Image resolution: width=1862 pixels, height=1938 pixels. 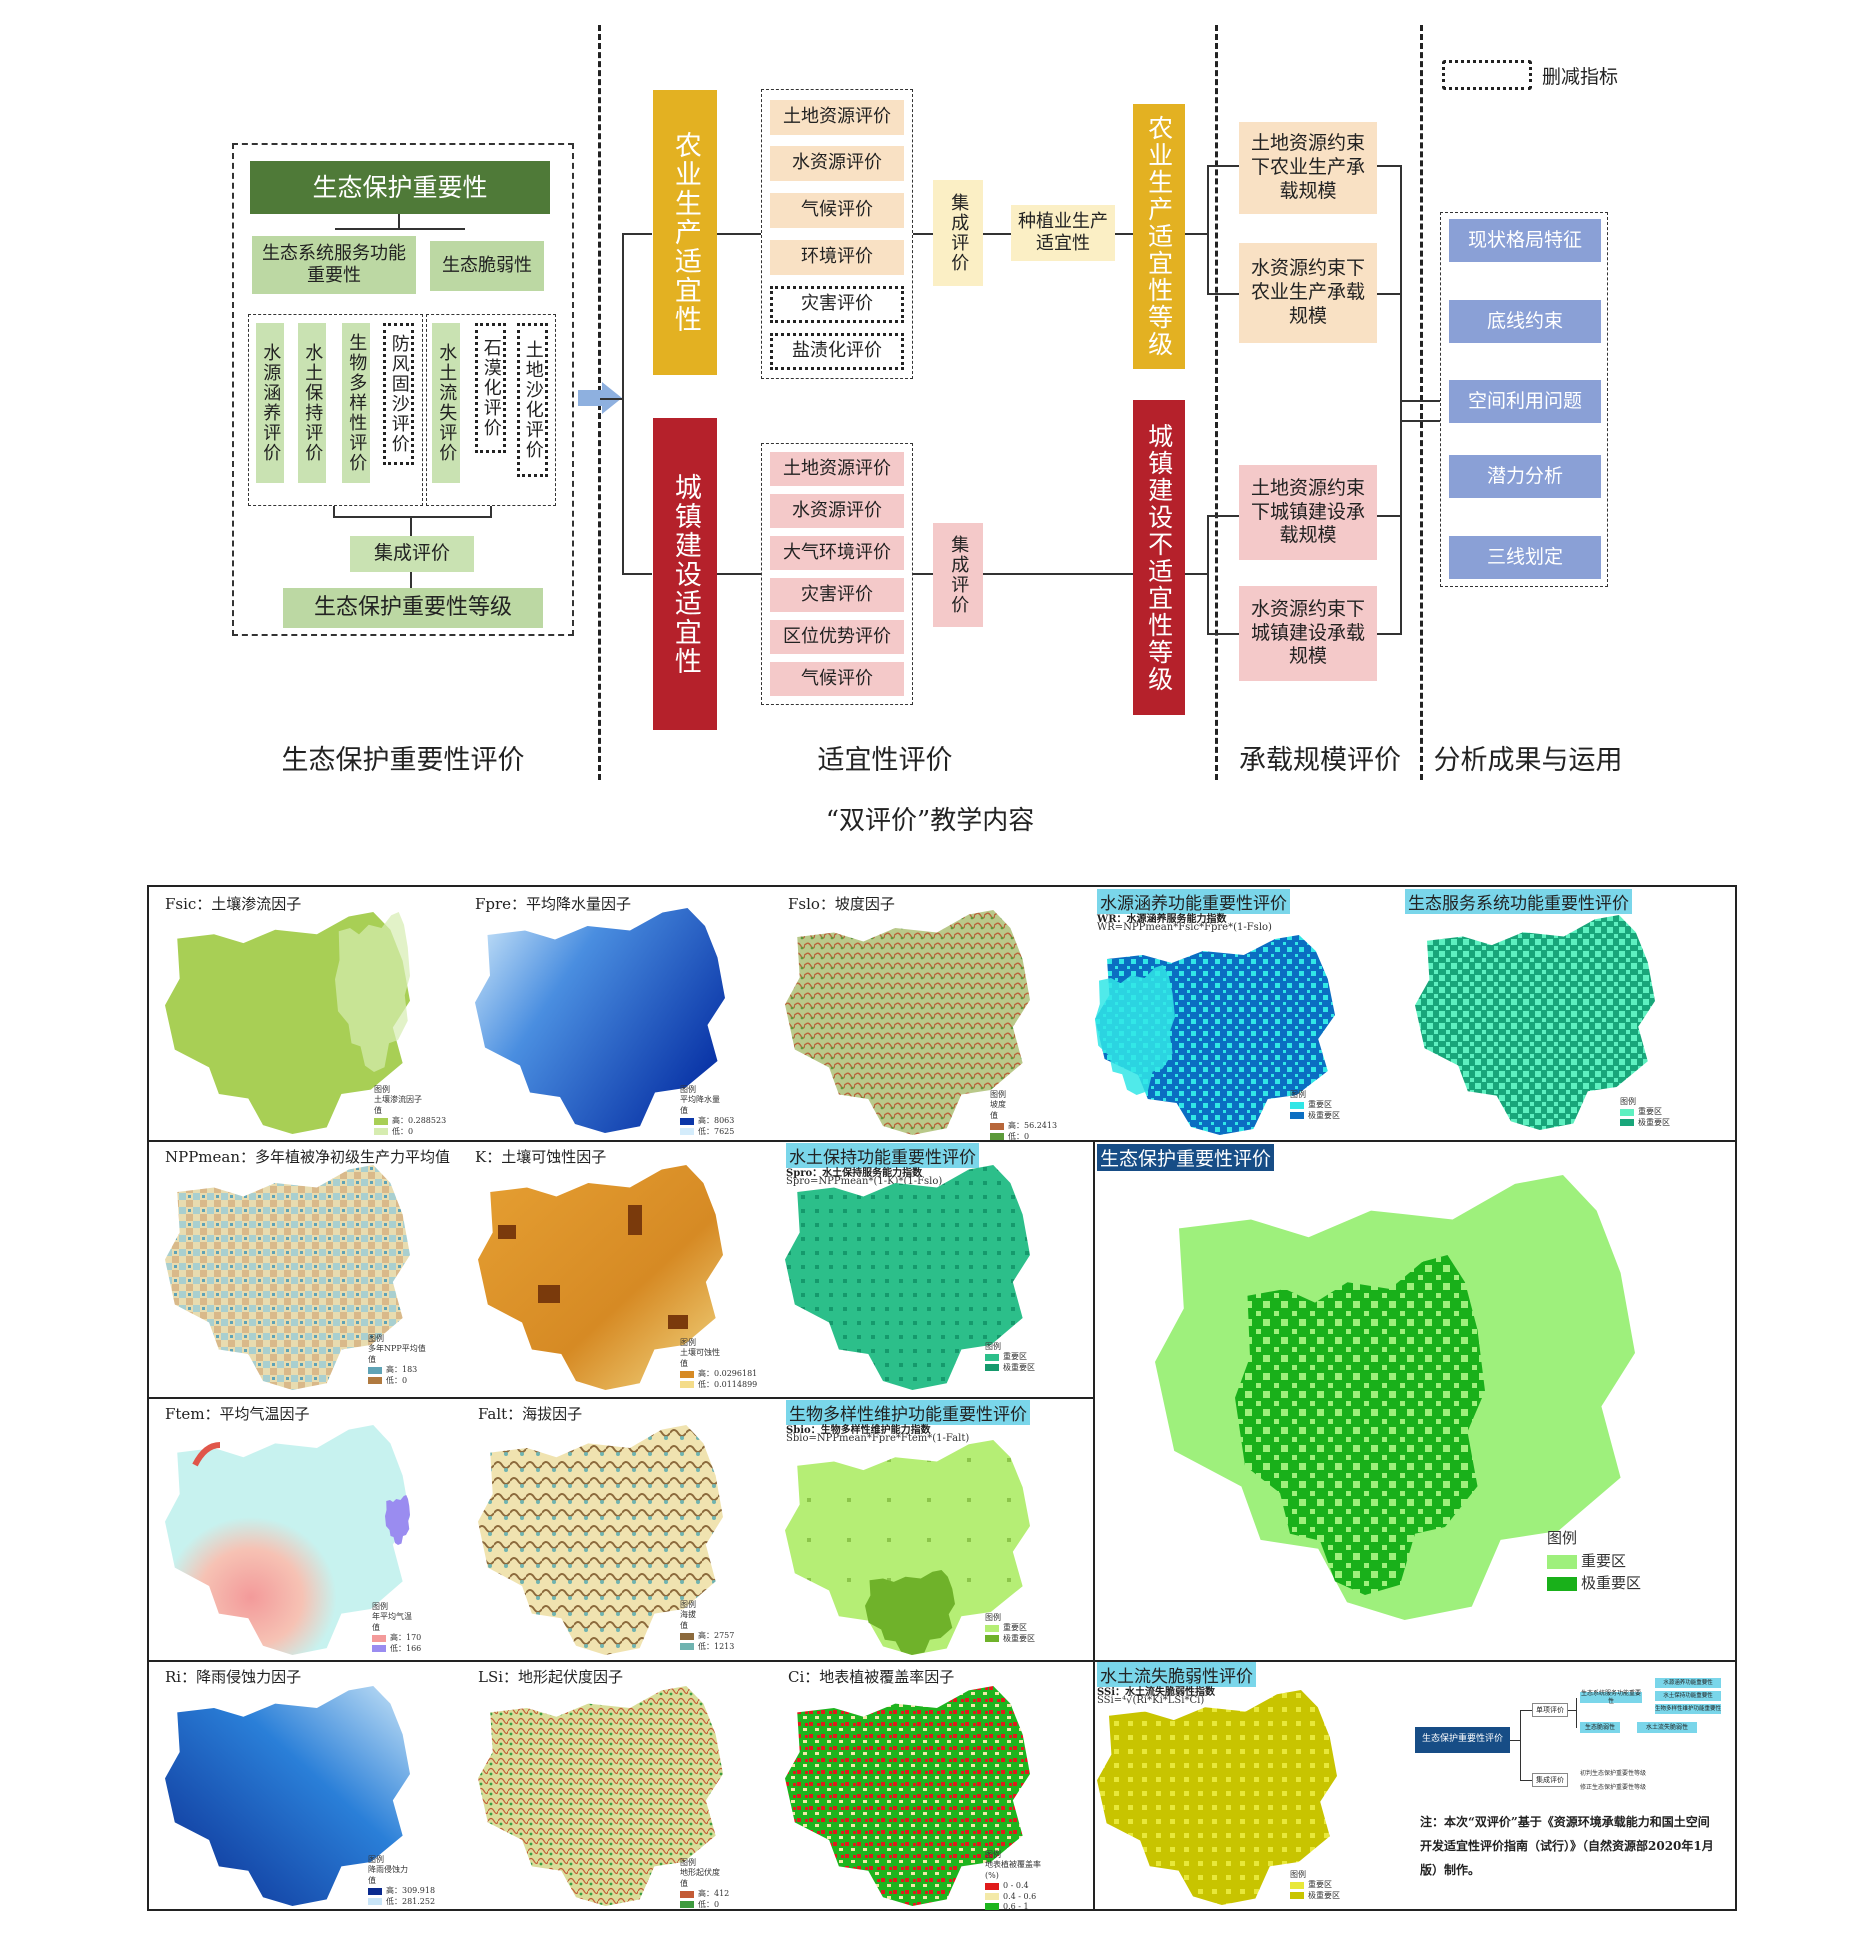 What do you see at coordinates (908, 1412) in the screenshot?
I see `map-title-sbio: 生物多样性维护功能重要性评价` at bounding box center [908, 1412].